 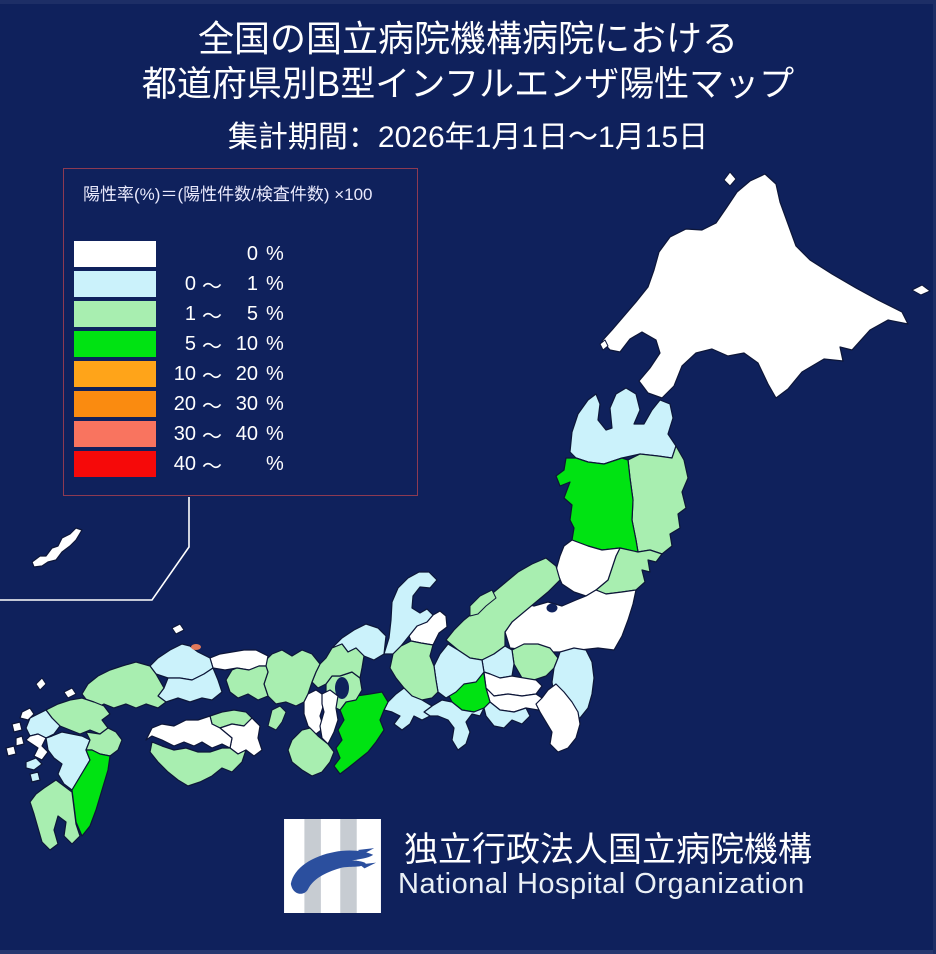 I want to click on legend-row: 10 ～ 20 %, so click(x=179, y=374).